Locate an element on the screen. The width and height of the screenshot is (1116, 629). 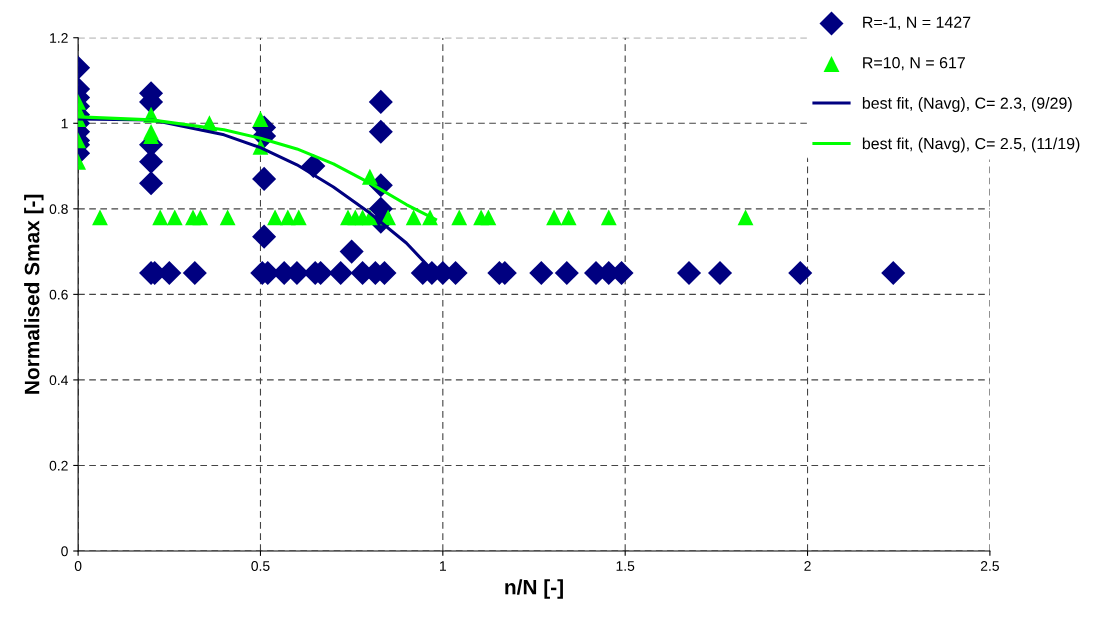
y-tick-label: 0 is located at coordinates (64, 551).